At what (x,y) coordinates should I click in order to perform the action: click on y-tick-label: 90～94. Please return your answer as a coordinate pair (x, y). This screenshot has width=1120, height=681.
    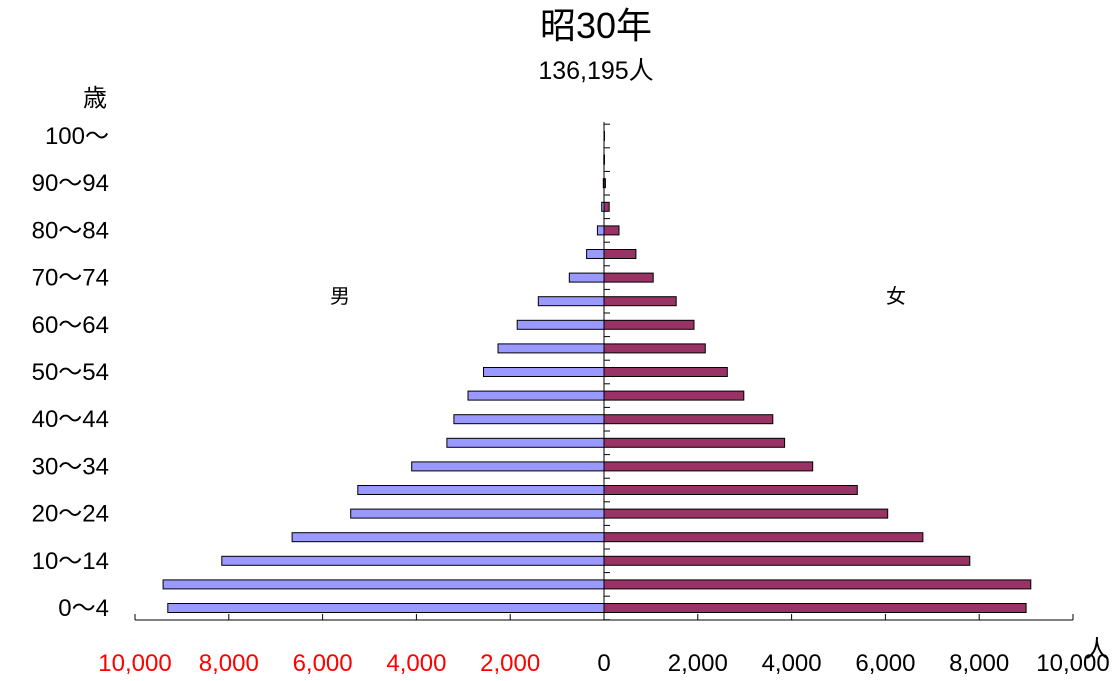
    Looking at the image, I should click on (70, 183).